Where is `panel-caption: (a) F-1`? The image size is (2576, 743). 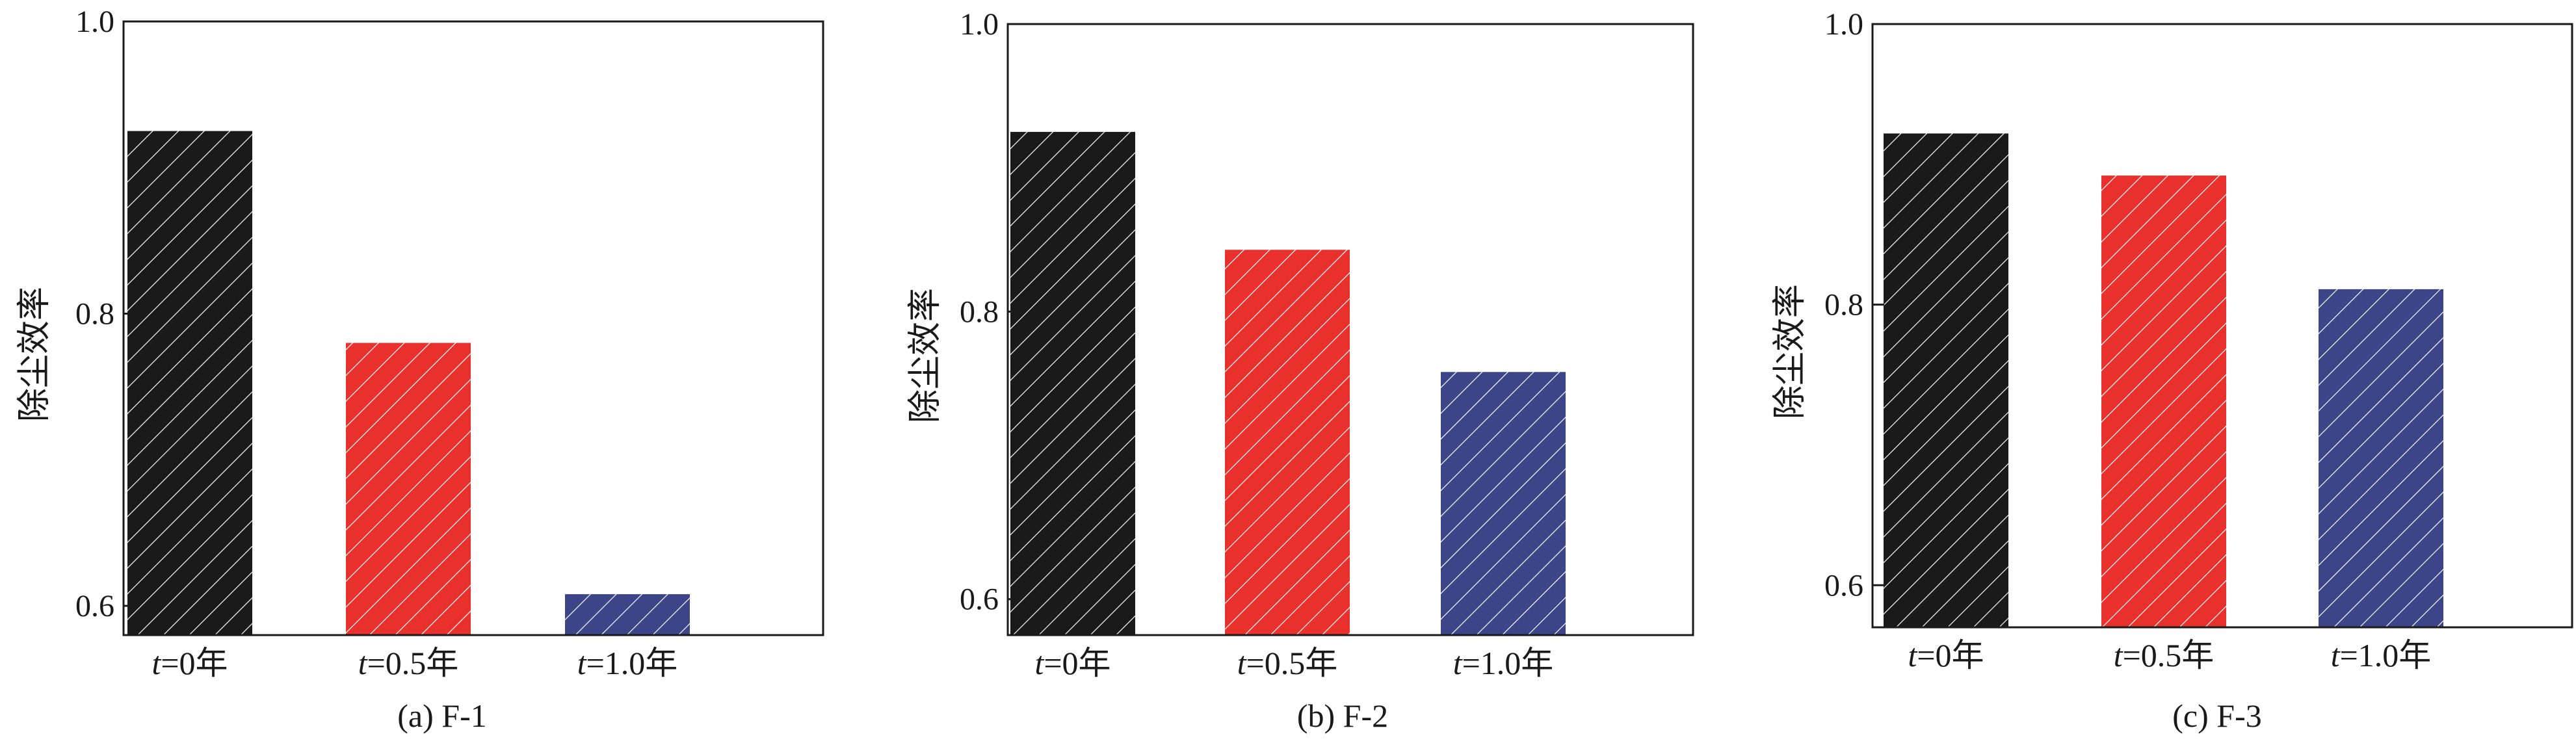 panel-caption: (a) F-1 is located at coordinates (441, 715).